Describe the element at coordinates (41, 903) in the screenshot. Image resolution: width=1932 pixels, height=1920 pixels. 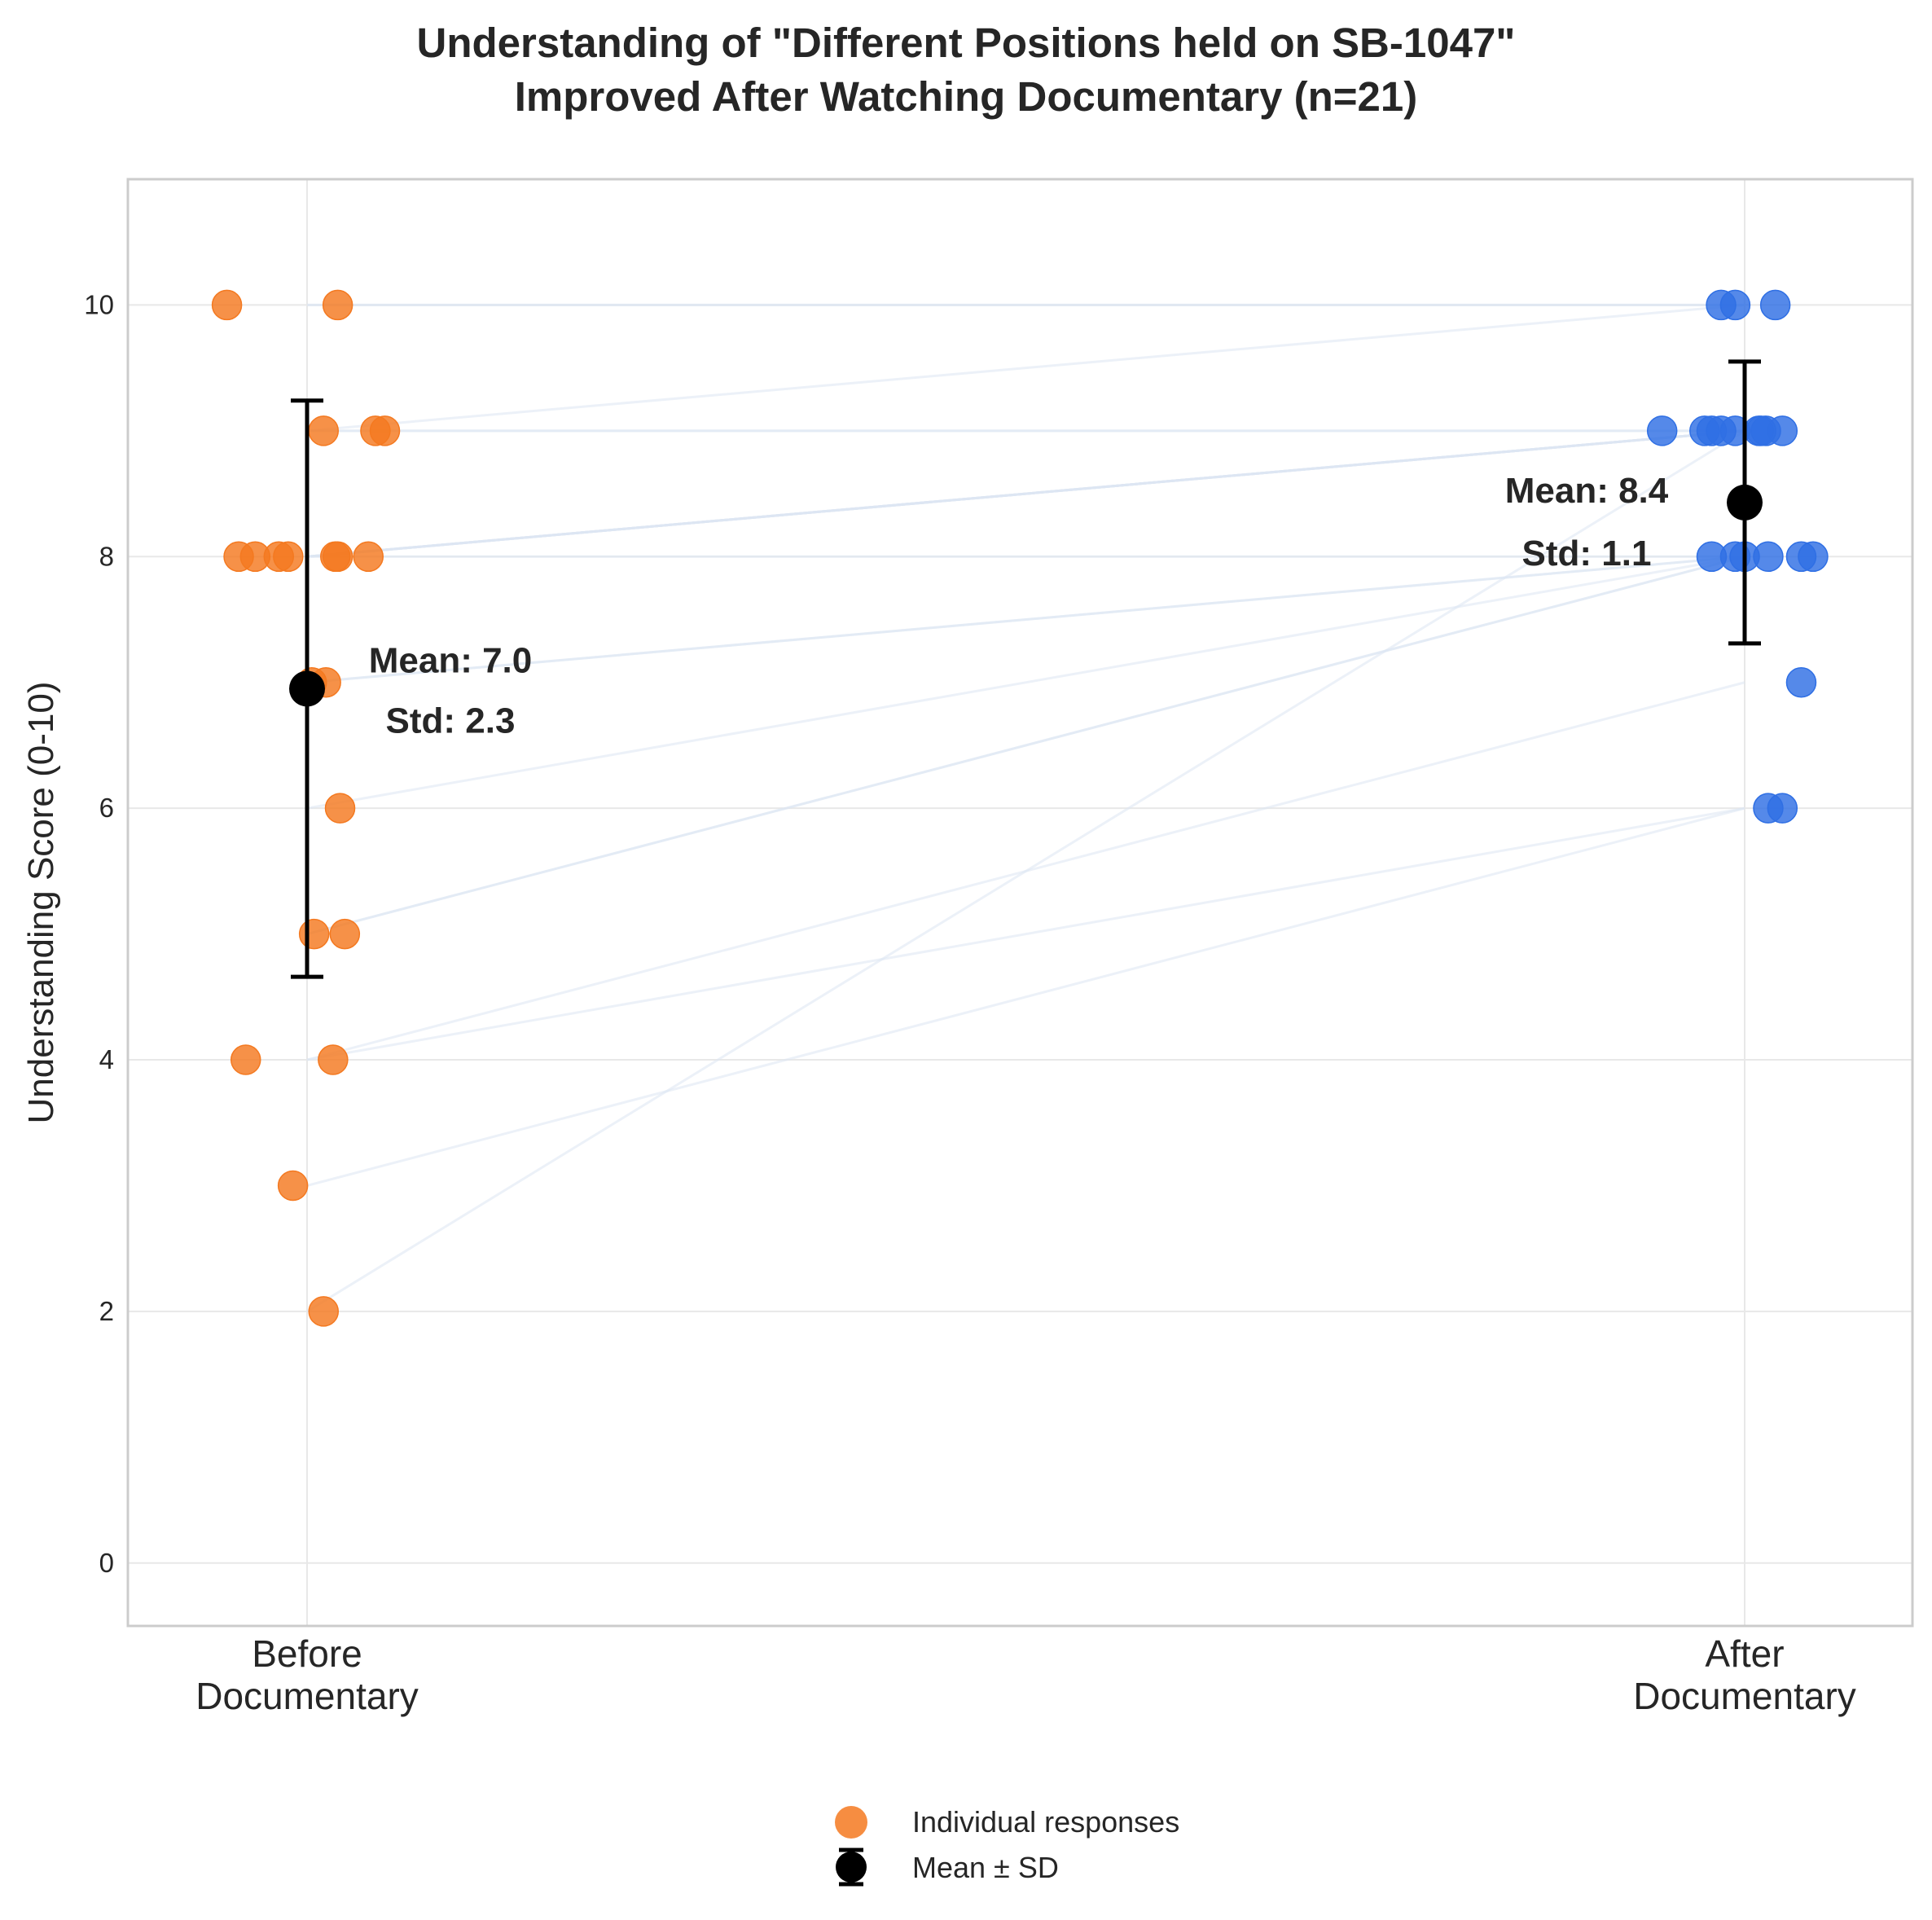
I see `y-axis-label: Understanding Score (0-10)` at that location.